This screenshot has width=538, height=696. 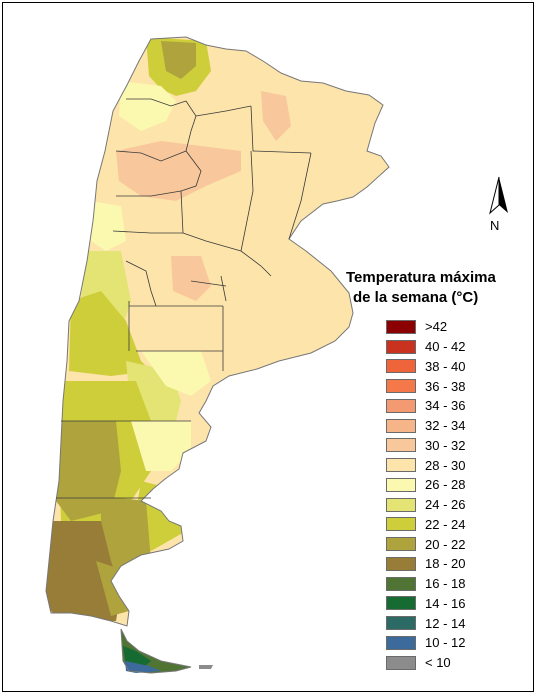 What do you see at coordinates (421, 277) in the screenshot?
I see `legend-title-line1: Temperatura máxima` at bounding box center [421, 277].